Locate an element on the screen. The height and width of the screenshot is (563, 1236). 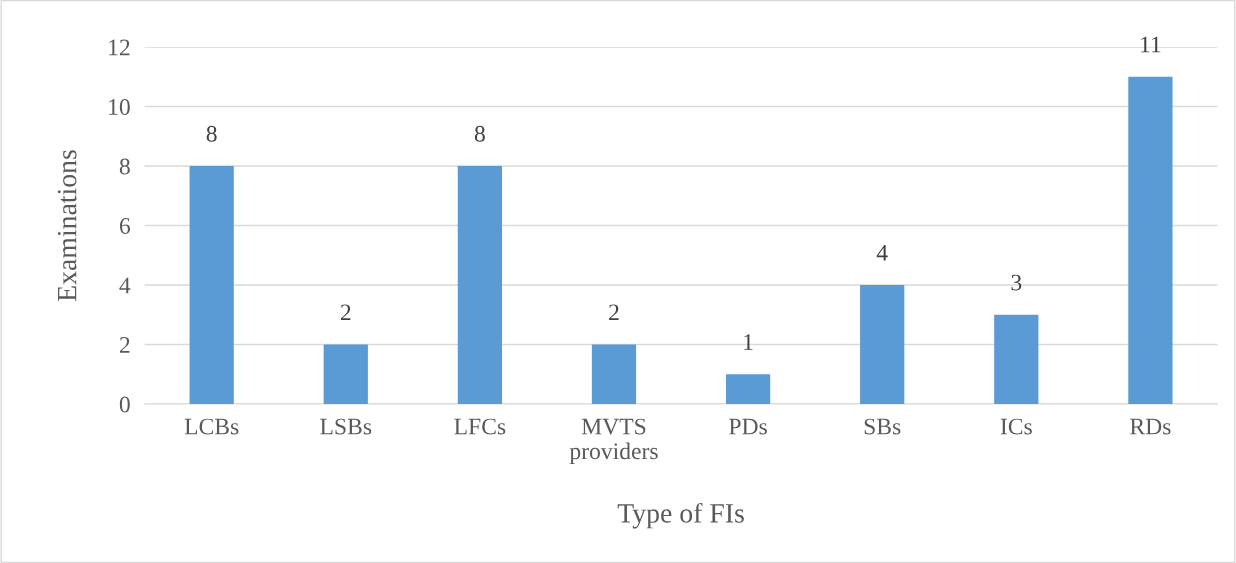
data-label: 1 is located at coordinates (748, 342).